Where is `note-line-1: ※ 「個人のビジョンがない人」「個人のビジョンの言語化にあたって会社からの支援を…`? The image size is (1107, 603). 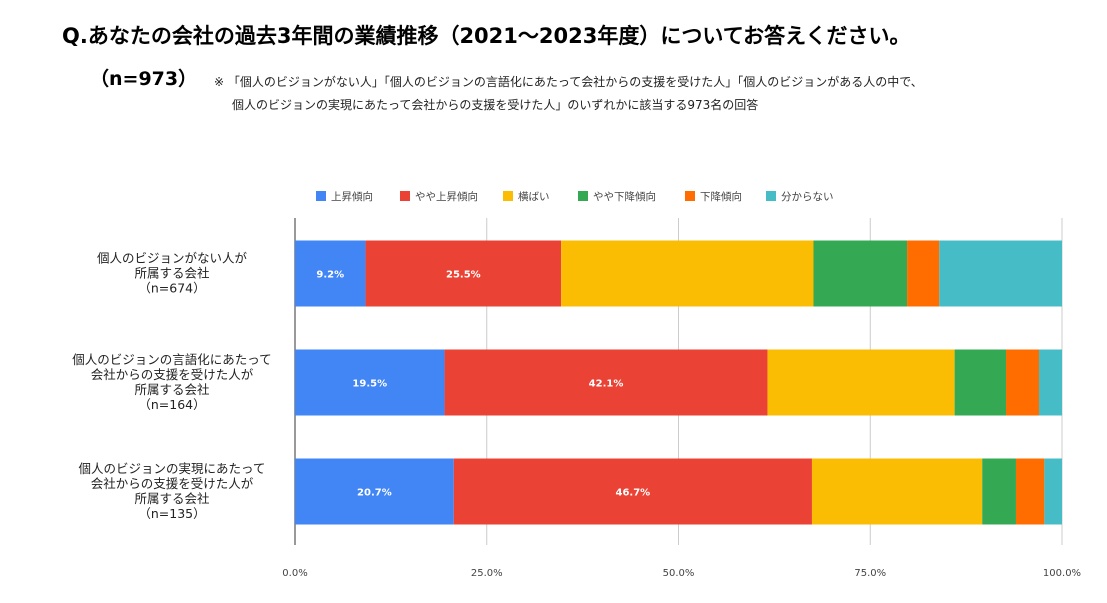 note-line-1: ※ 「個人のビジョンがない人」「個人のビジョンの言語化にあたって会社からの支援を… is located at coordinates (568, 82).